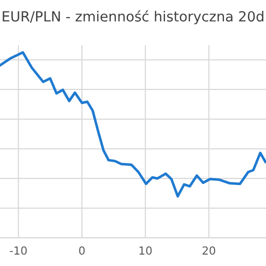 The image size is (266, 266). What do you see at coordinates (82, 250) in the screenshot?
I see `x-tick-label: 0` at bounding box center [82, 250].